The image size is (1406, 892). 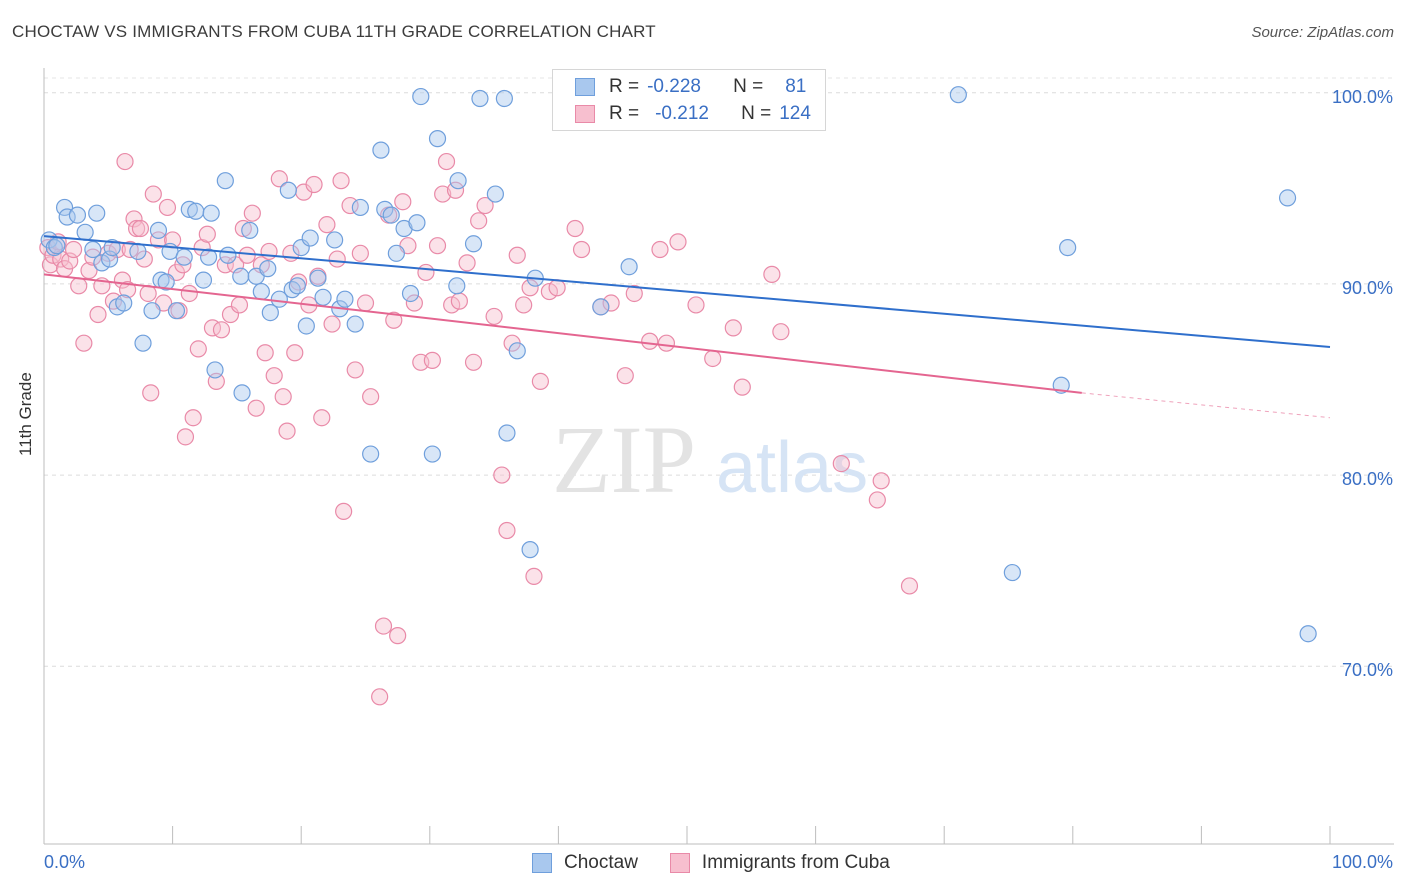 I want to click on cuba-swatch, so click(x=679, y=863).